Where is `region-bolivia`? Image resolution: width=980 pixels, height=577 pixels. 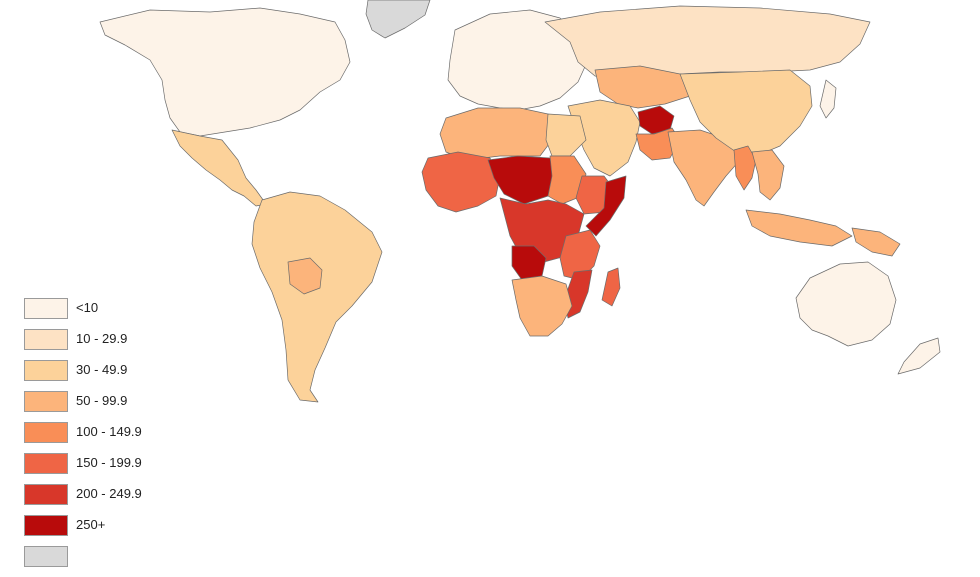 region-bolivia is located at coordinates (305, 276).